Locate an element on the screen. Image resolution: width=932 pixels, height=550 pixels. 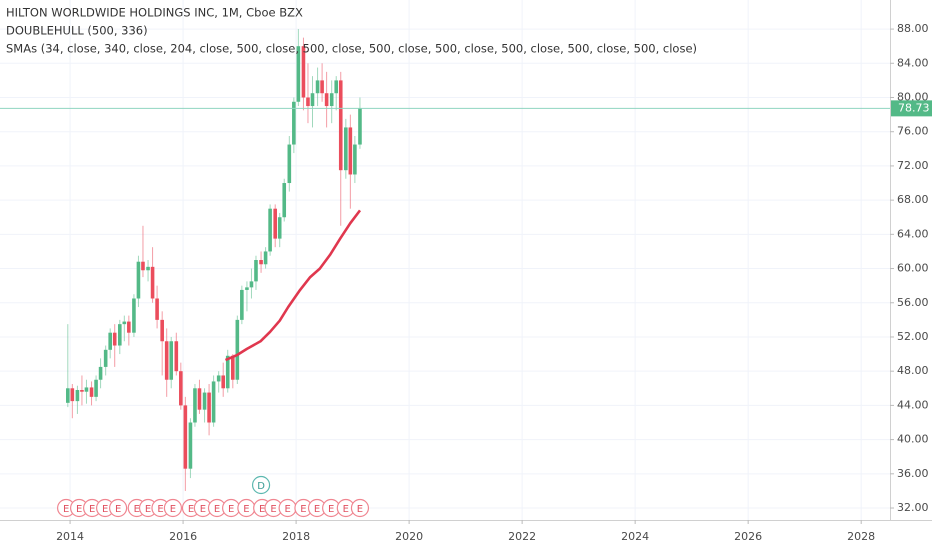
x-tick-label: 2022 is located at coordinates (522, 536).